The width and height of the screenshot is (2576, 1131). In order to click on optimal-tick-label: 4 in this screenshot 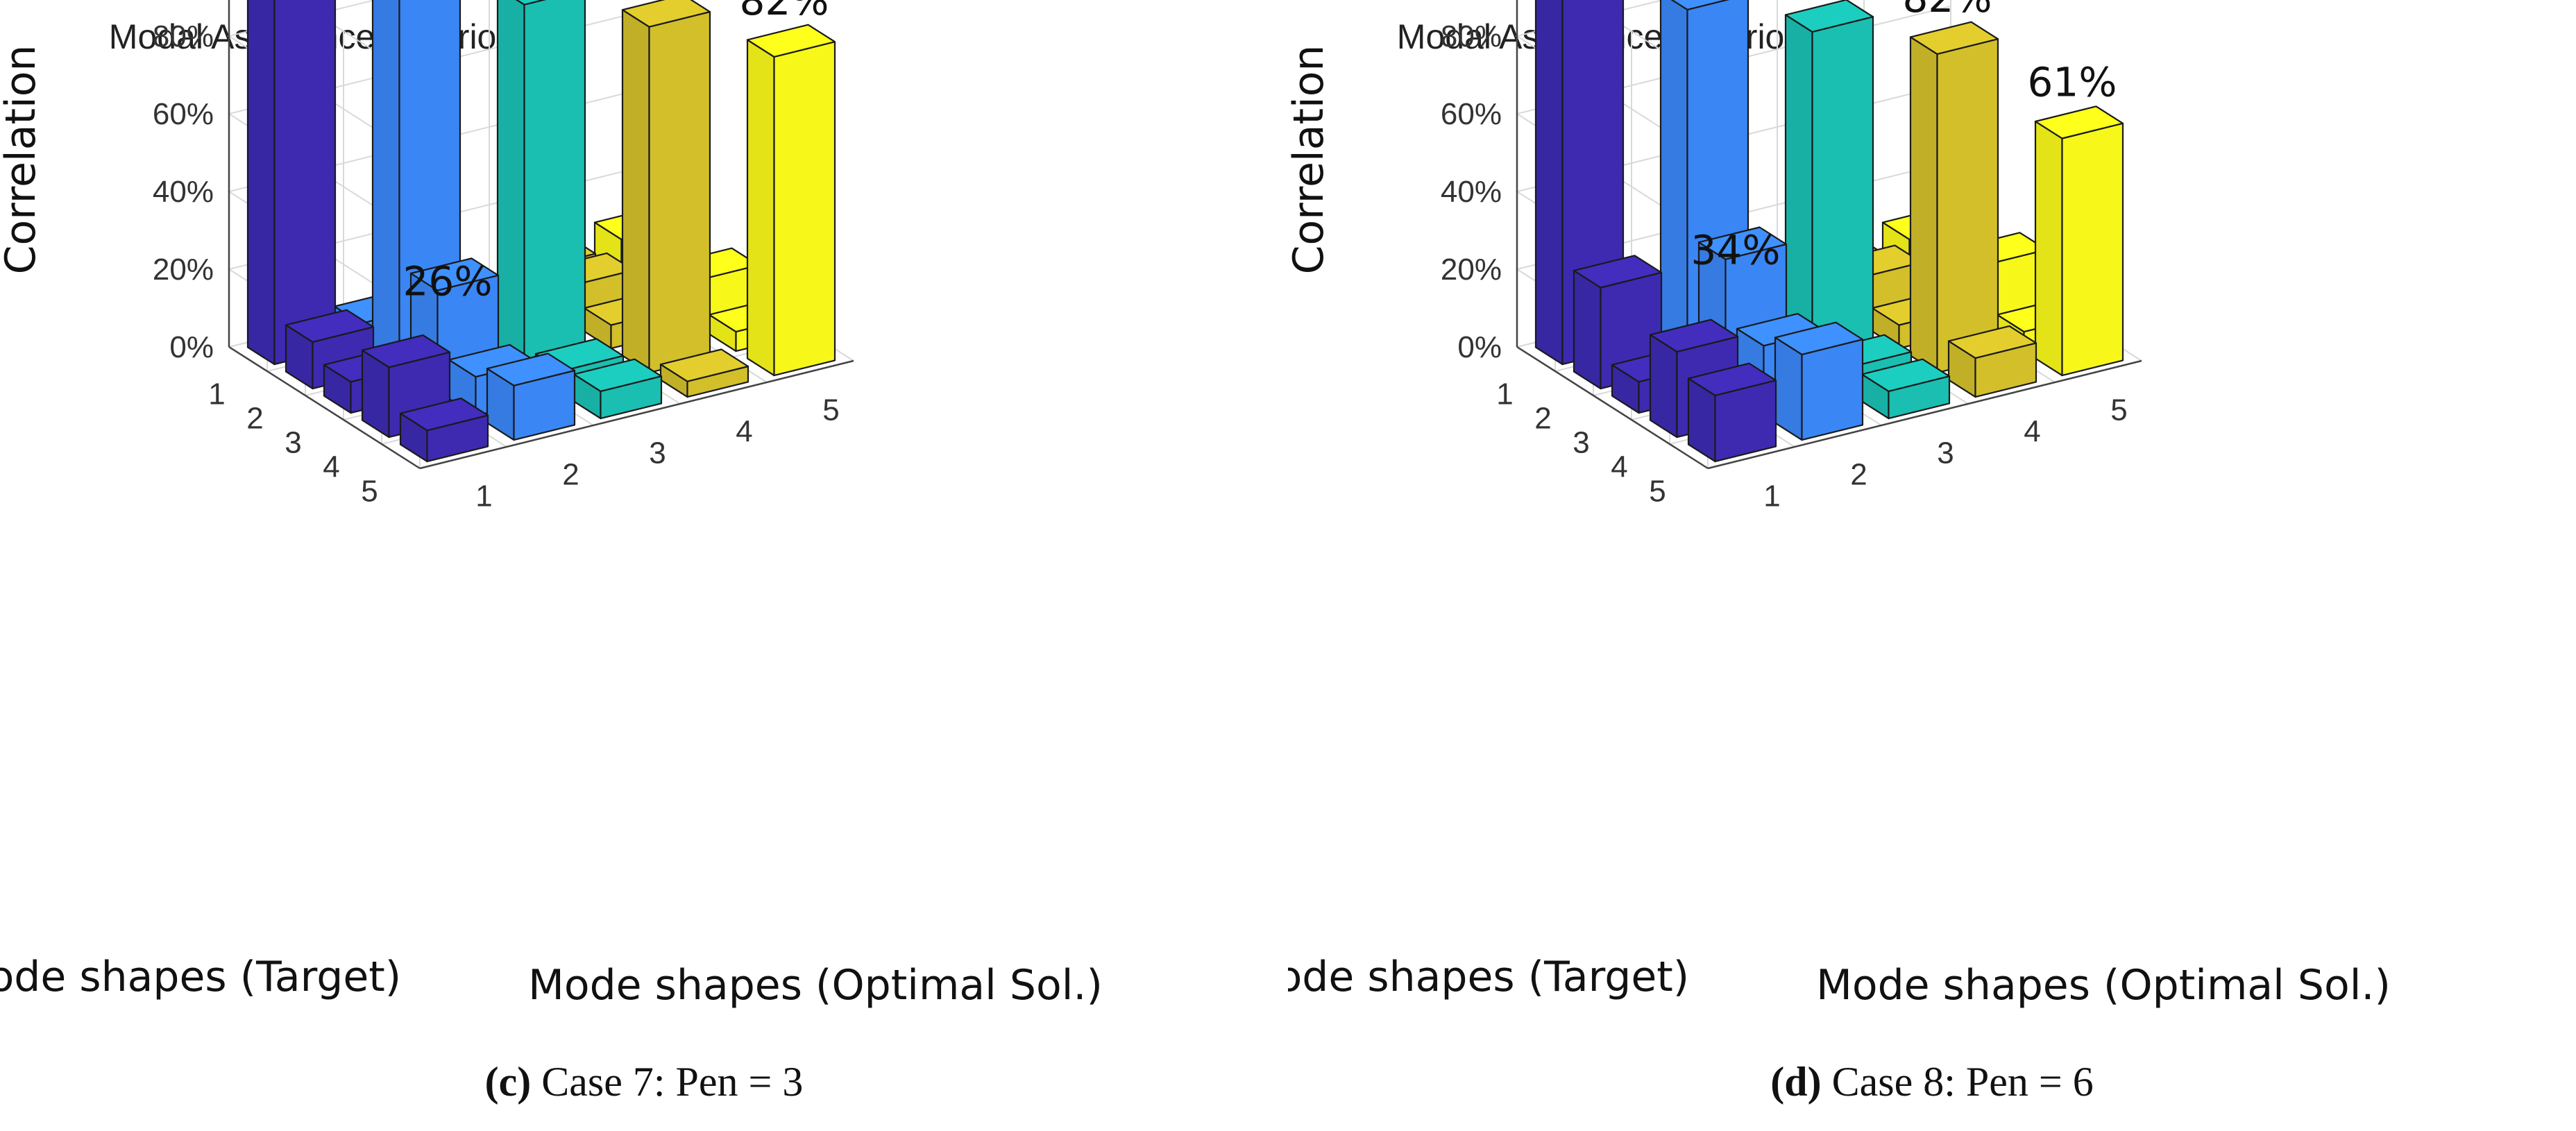, I will do `click(2032, 432)`.